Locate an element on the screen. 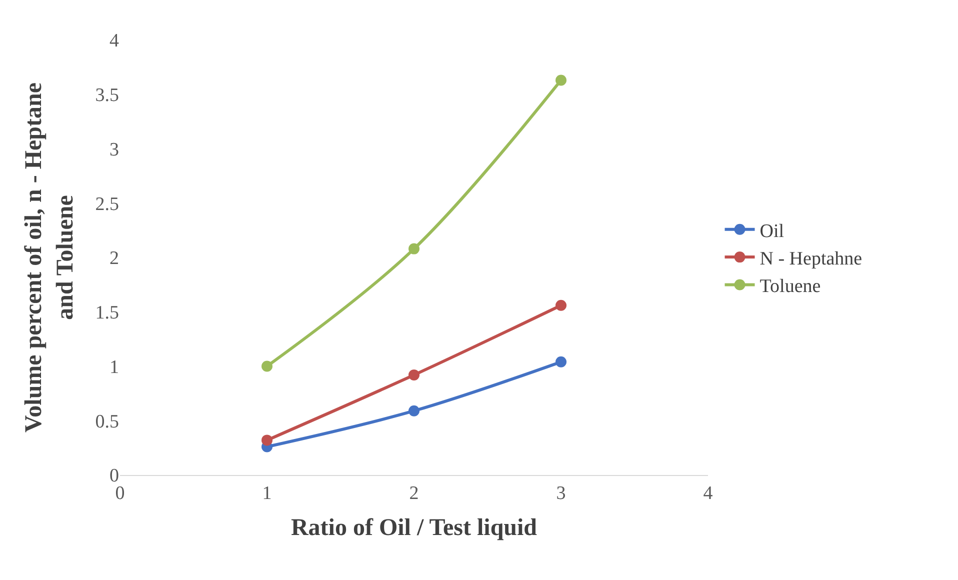  x-tick-label: 3 is located at coordinates (561, 493).